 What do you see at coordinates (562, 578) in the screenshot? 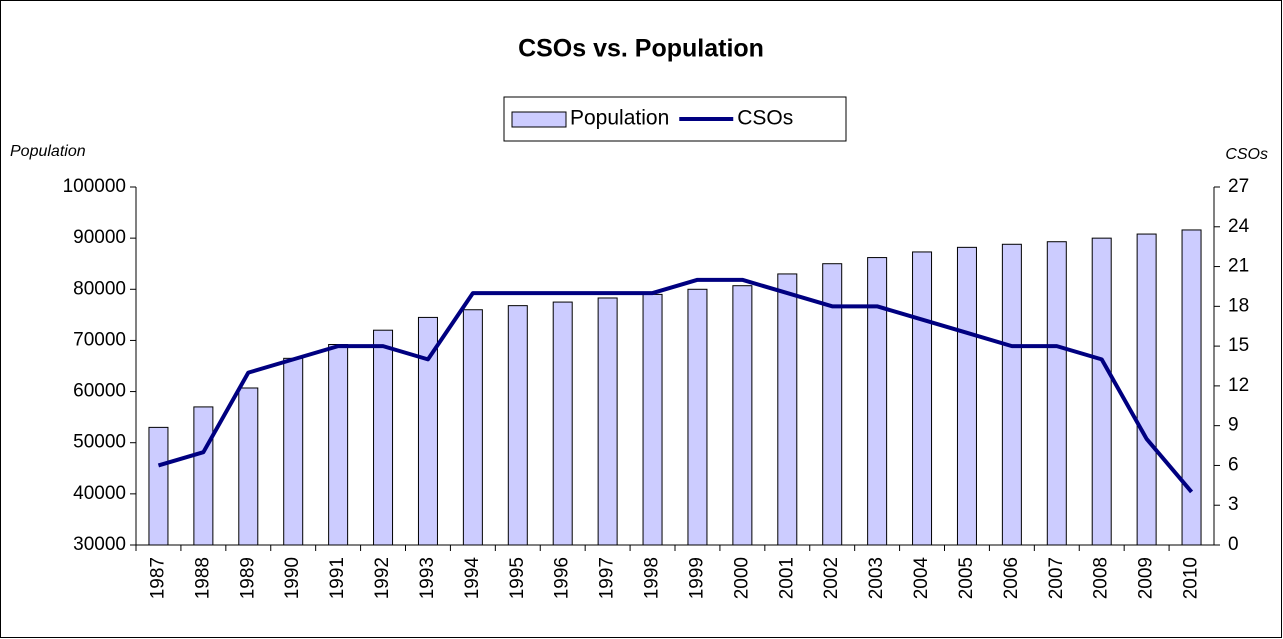
I see `x-tick-label: 1996` at bounding box center [562, 578].